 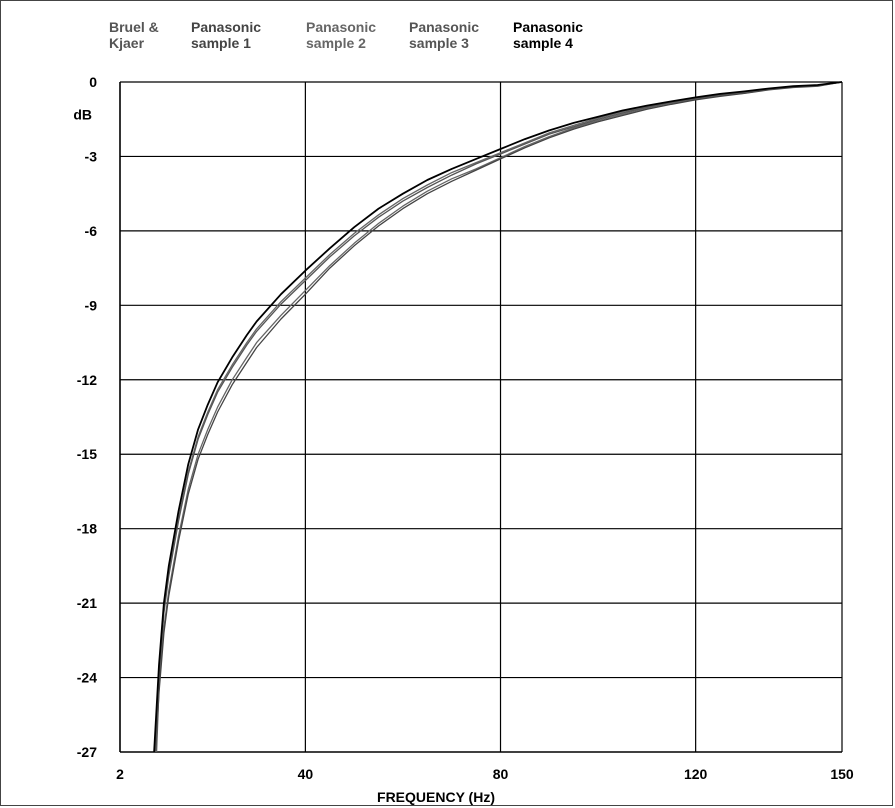 What do you see at coordinates (226, 35) in the screenshot?
I see `legend-item-sample-1: Panasonic sample 1` at bounding box center [226, 35].